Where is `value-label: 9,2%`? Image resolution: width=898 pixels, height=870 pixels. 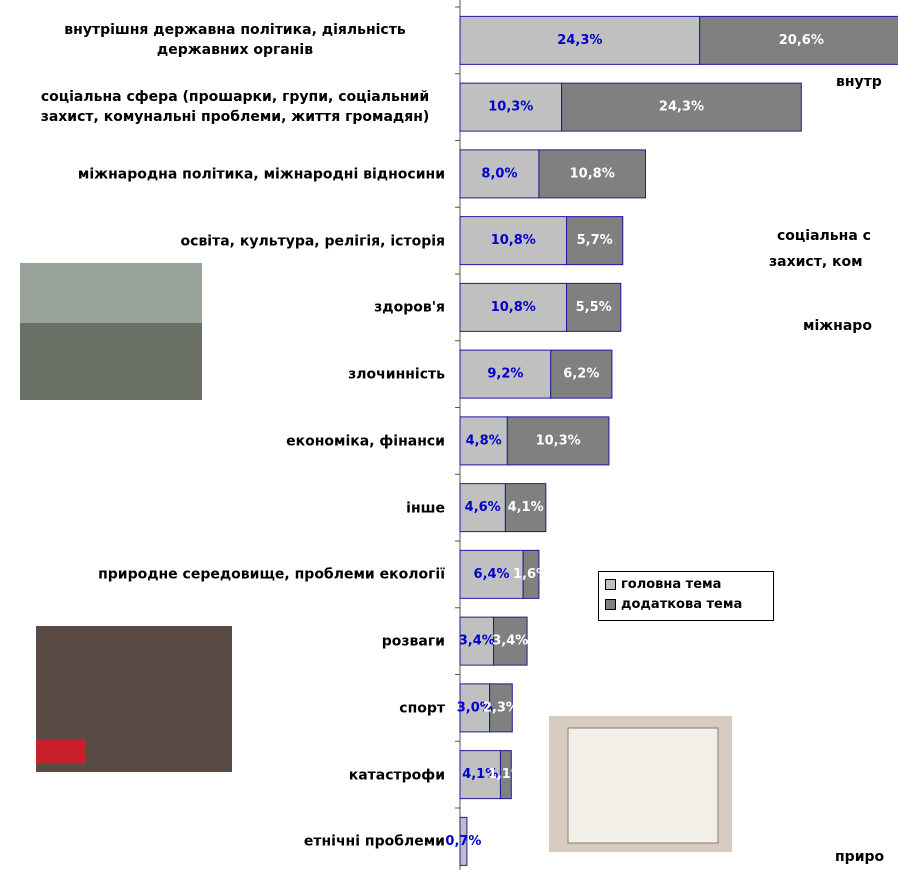 value-label: 9,2% is located at coordinates (505, 374).